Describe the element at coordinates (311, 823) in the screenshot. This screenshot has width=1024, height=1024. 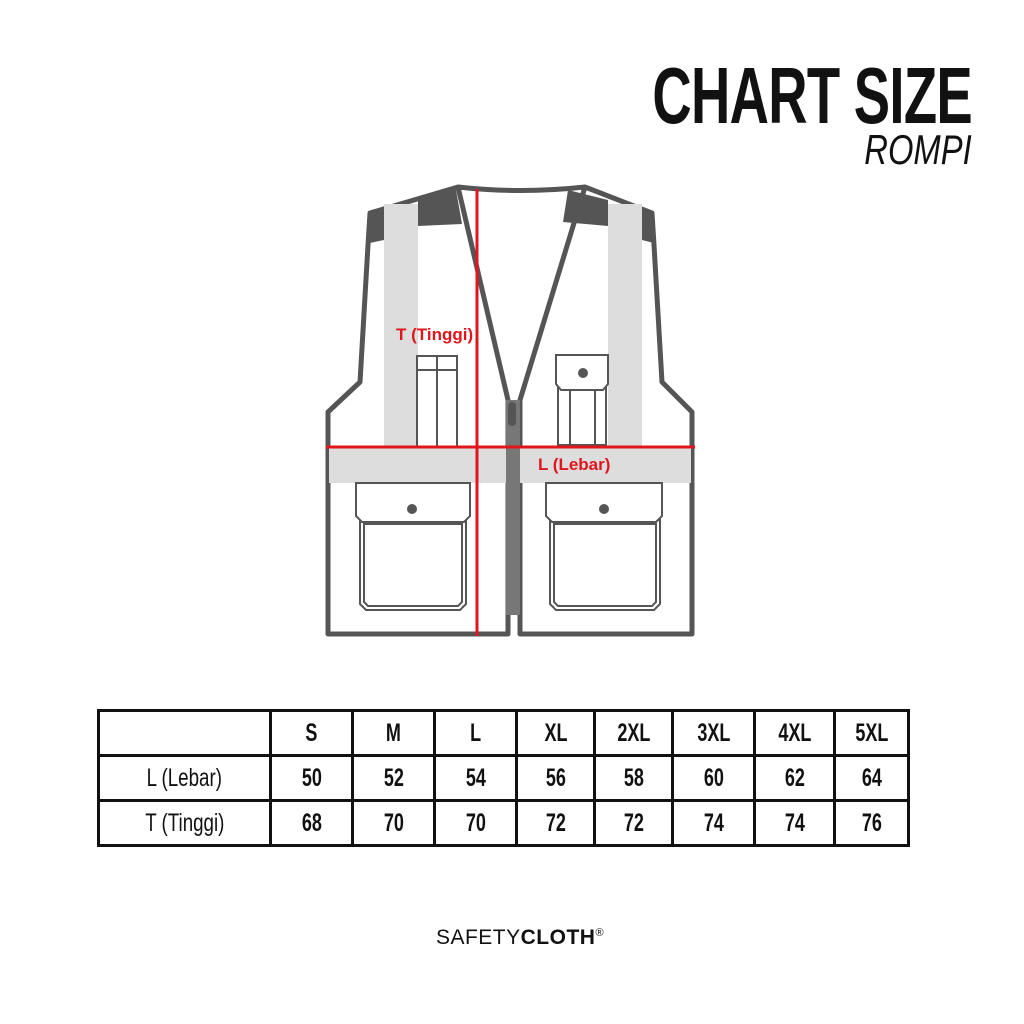
I see `table-cell: 68` at that location.